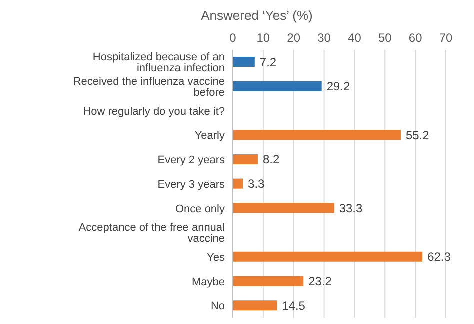 Image resolution: width=474 pixels, height=324 pixels. Describe the element at coordinates (338, 87) in the screenshot. I see `data-label: 29.2` at that location.